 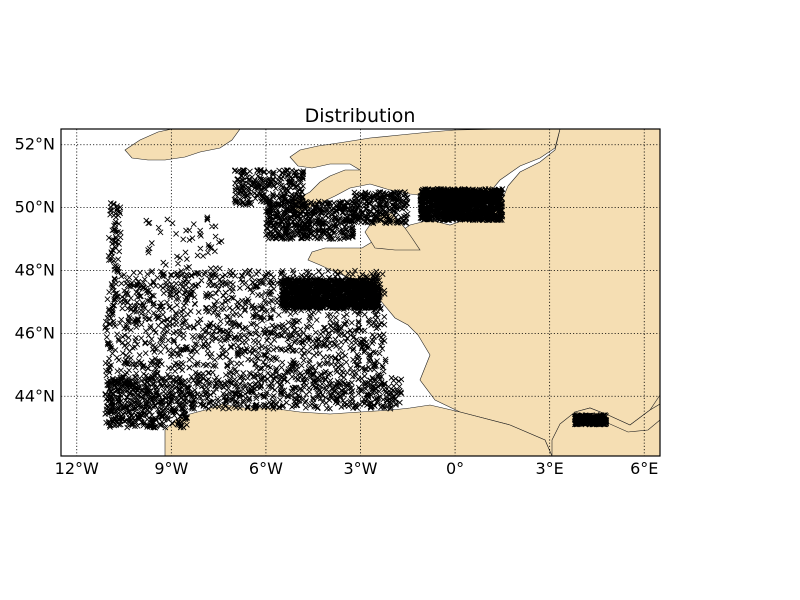 What do you see at coordinates (35, 207) in the screenshot?
I see `latitude-tick-label: 50°N` at bounding box center [35, 207].